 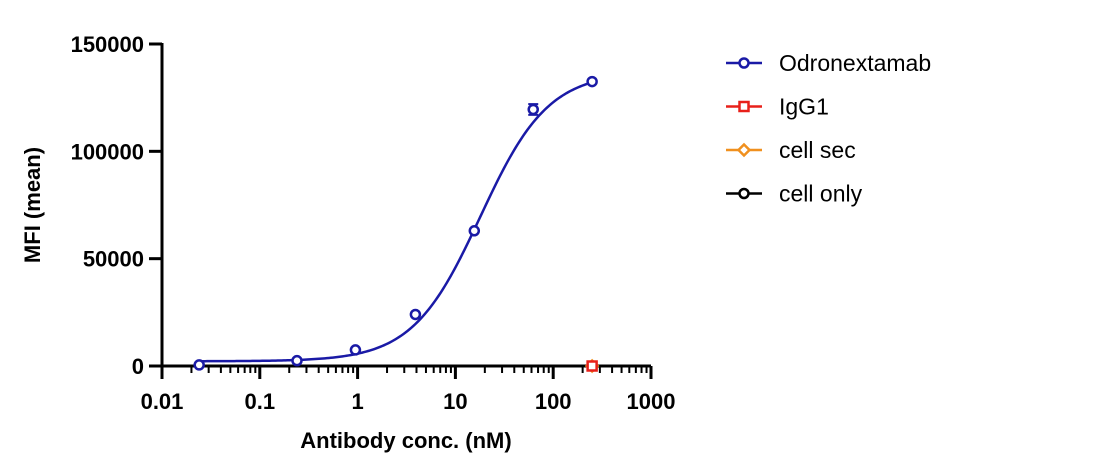 I want to click on y-tick-label: 0, so click(x=138, y=366).